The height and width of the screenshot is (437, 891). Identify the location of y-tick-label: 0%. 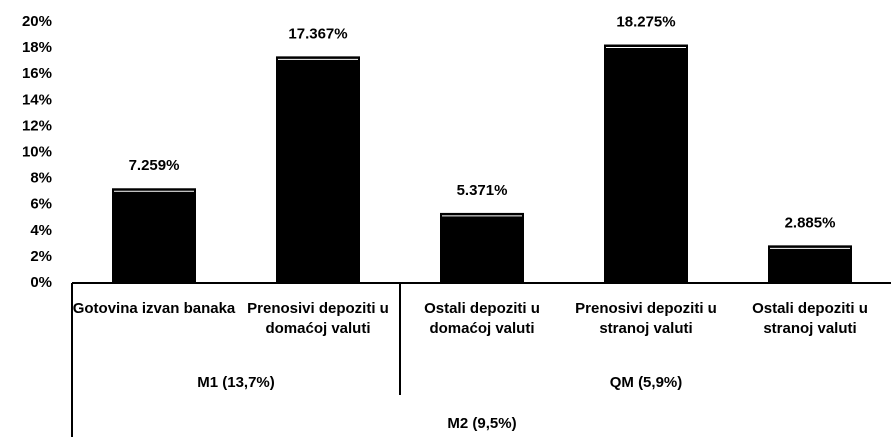
(41, 282).